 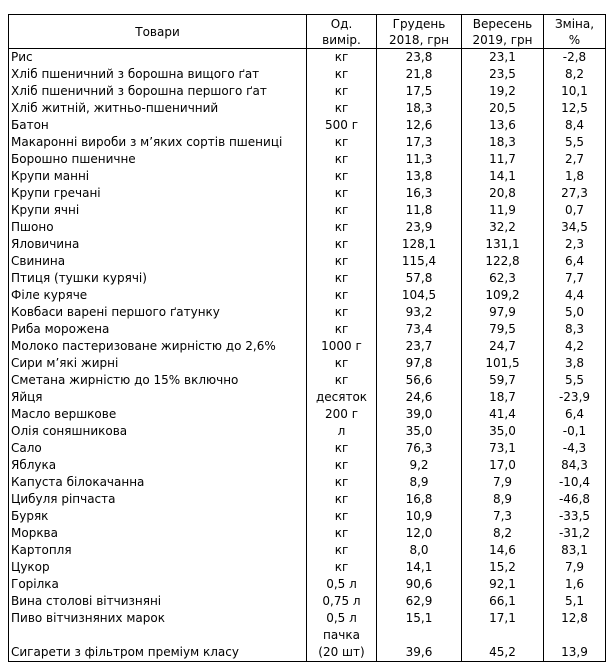 What do you see at coordinates (502, 261) in the screenshot?
I see `cell-sep-2019: 122,8` at bounding box center [502, 261].